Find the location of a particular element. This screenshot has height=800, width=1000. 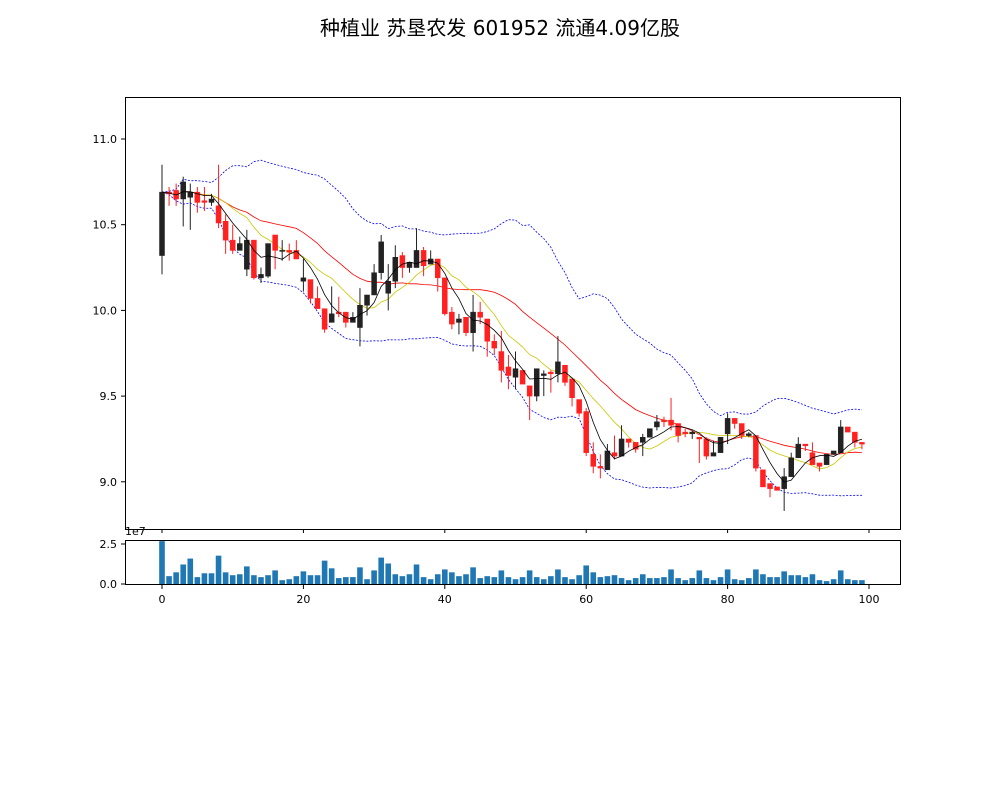

x-tick-label: 20 is located at coordinates (303, 599).